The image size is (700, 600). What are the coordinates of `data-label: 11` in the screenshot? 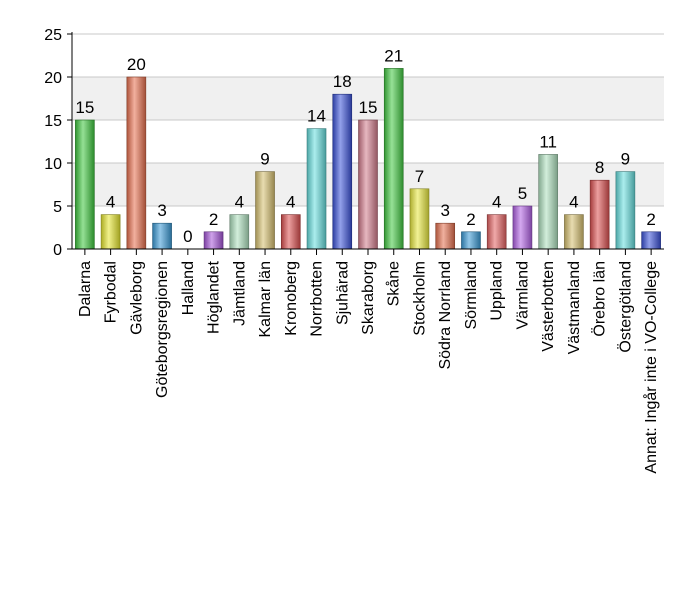 It's located at (548, 141).